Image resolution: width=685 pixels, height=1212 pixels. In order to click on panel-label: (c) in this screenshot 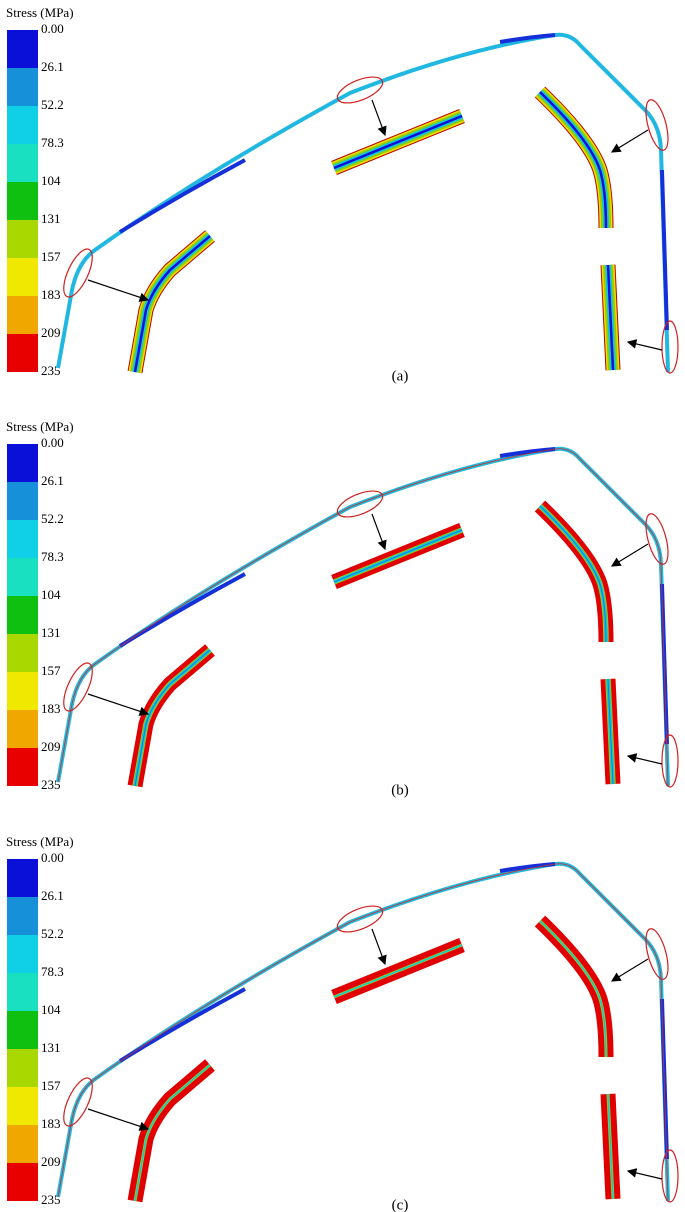, I will do `click(400, 1204)`.